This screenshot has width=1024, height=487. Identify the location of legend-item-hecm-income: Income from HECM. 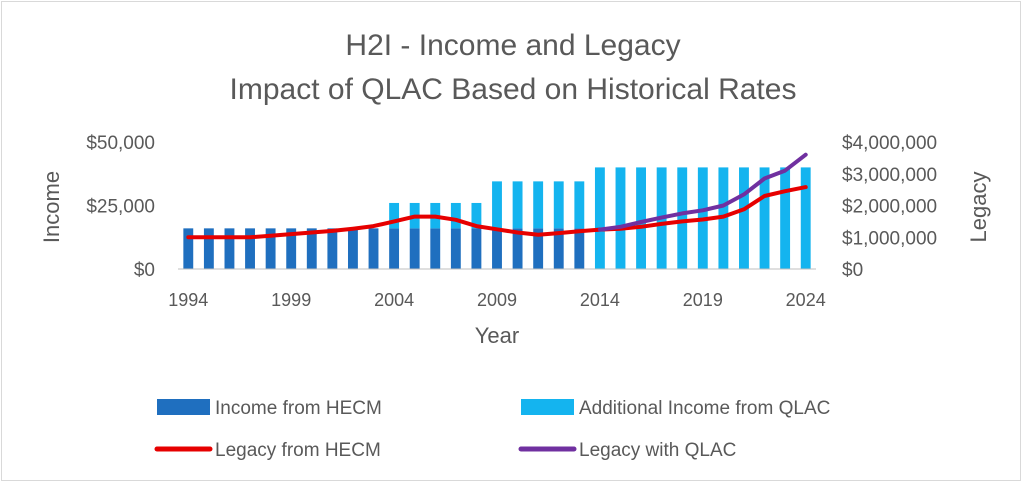
(269, 408).